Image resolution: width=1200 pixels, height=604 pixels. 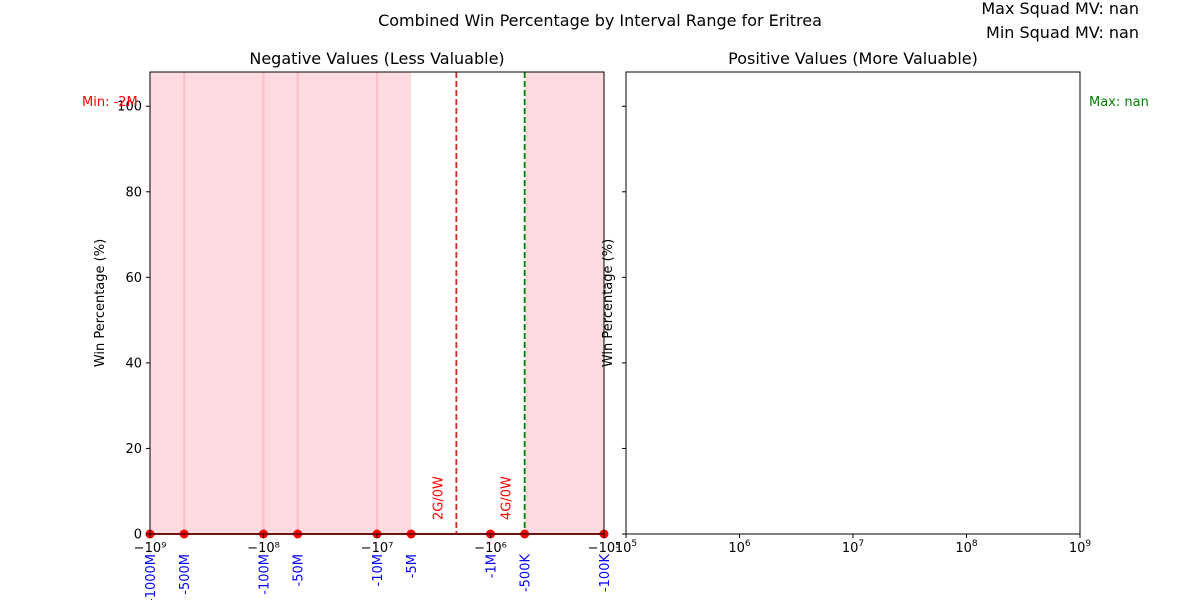 What do you see at coordinates (605, 573) in the screenshot?
I see `interval-label-8: -100K` at bounding box center [605, 573].